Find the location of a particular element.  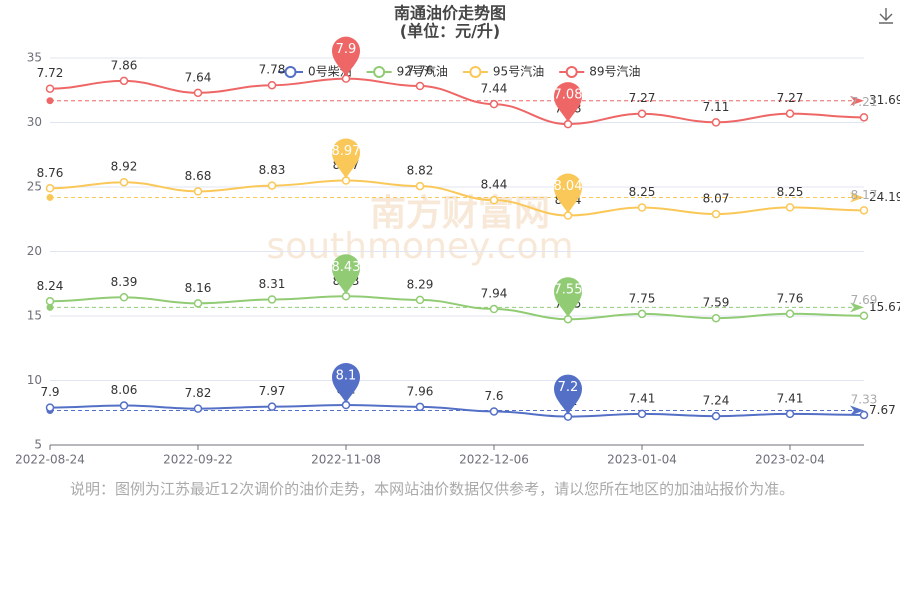

value-label: 8.31 is located at coordinates (272, 284).